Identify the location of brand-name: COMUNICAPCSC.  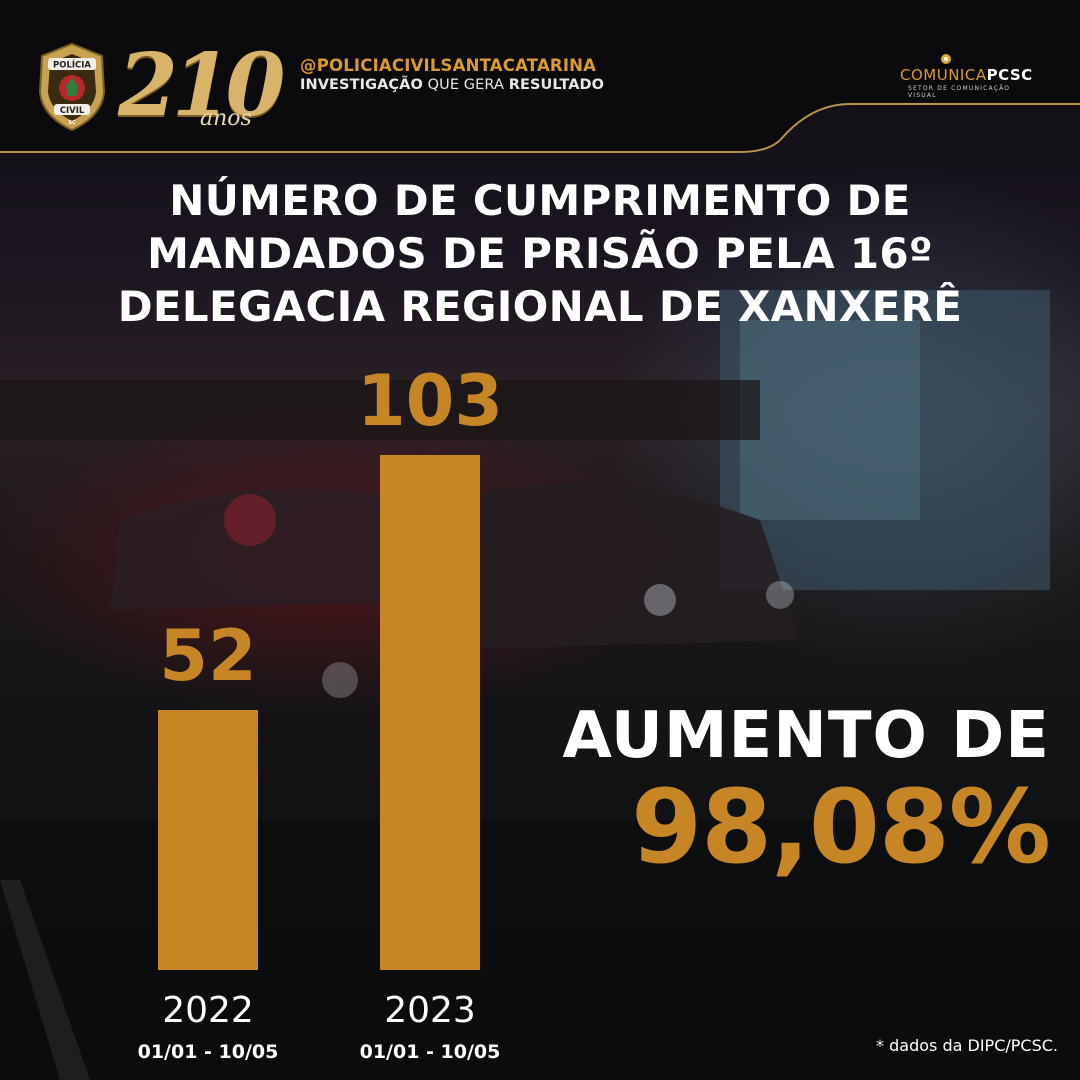
(966, 75).